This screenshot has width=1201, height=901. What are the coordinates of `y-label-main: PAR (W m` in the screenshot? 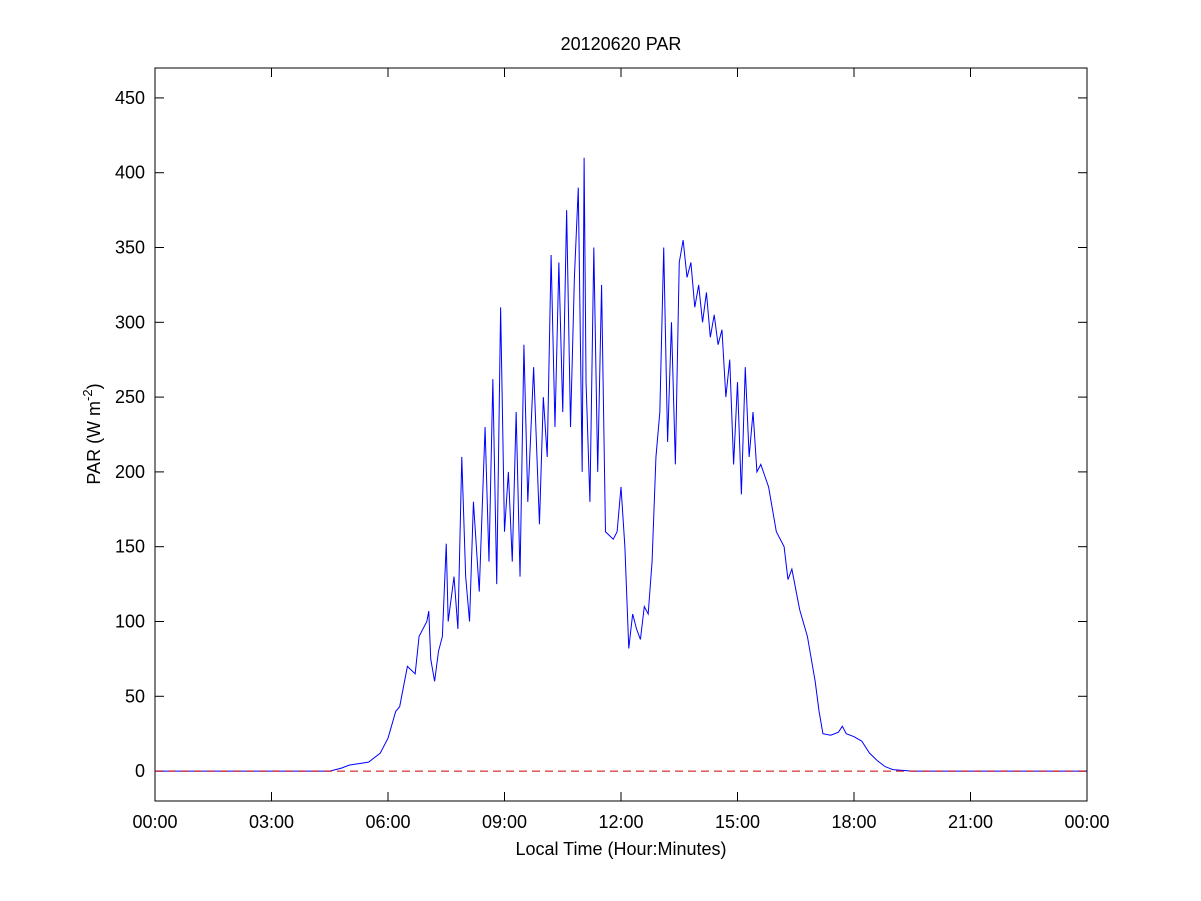 It's located at (94, 443).